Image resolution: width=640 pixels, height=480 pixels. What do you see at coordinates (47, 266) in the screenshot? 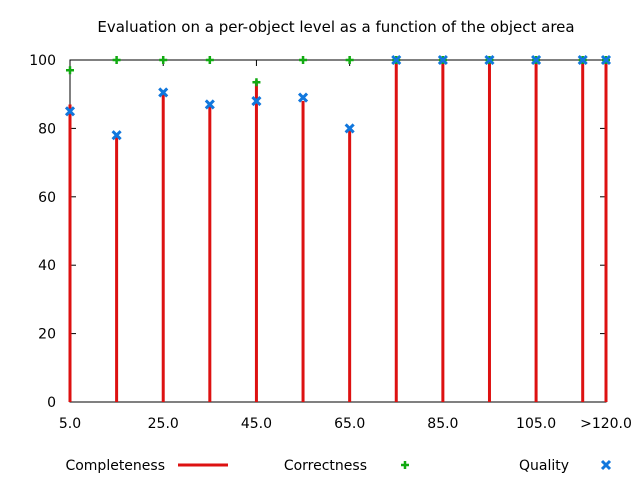
I see `y-tick-label: 40` at bounding box center [47, 266].